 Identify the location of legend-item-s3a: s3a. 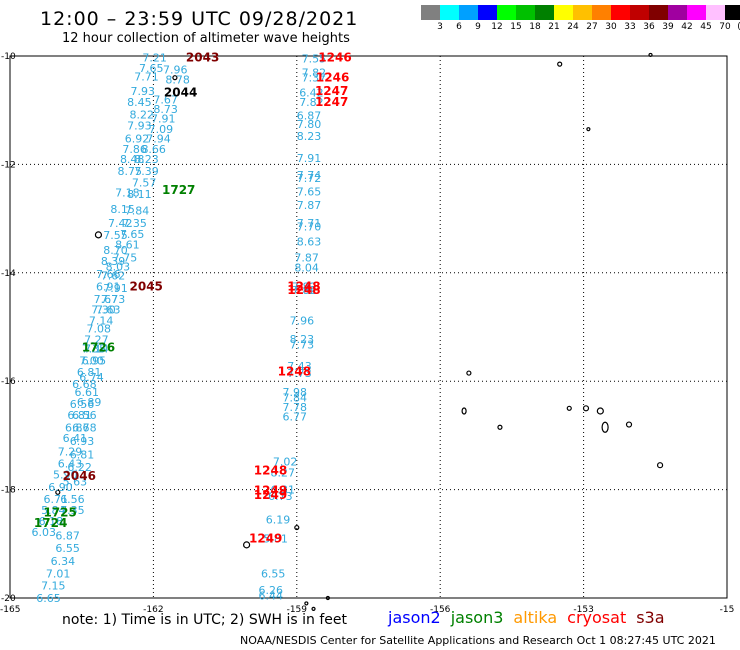
(650, 617).